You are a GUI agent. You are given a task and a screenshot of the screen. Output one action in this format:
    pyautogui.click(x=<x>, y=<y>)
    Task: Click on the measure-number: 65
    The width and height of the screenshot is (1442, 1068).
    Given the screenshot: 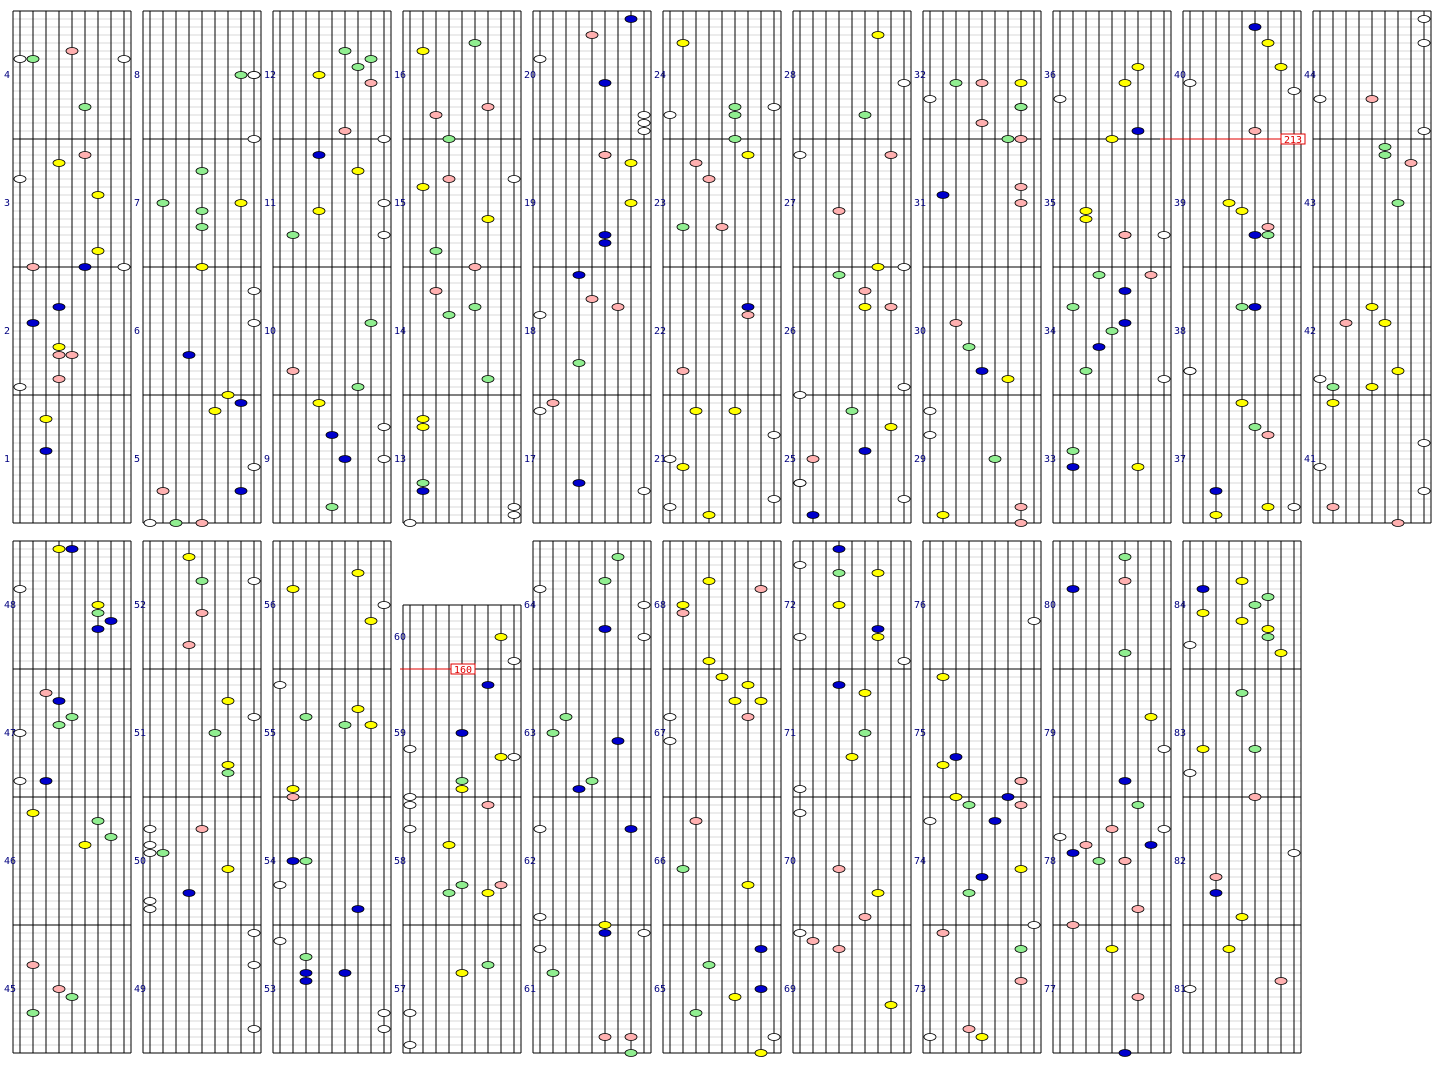 What is the action you would take?
    pyautogui.click(x=660, y=989)
    